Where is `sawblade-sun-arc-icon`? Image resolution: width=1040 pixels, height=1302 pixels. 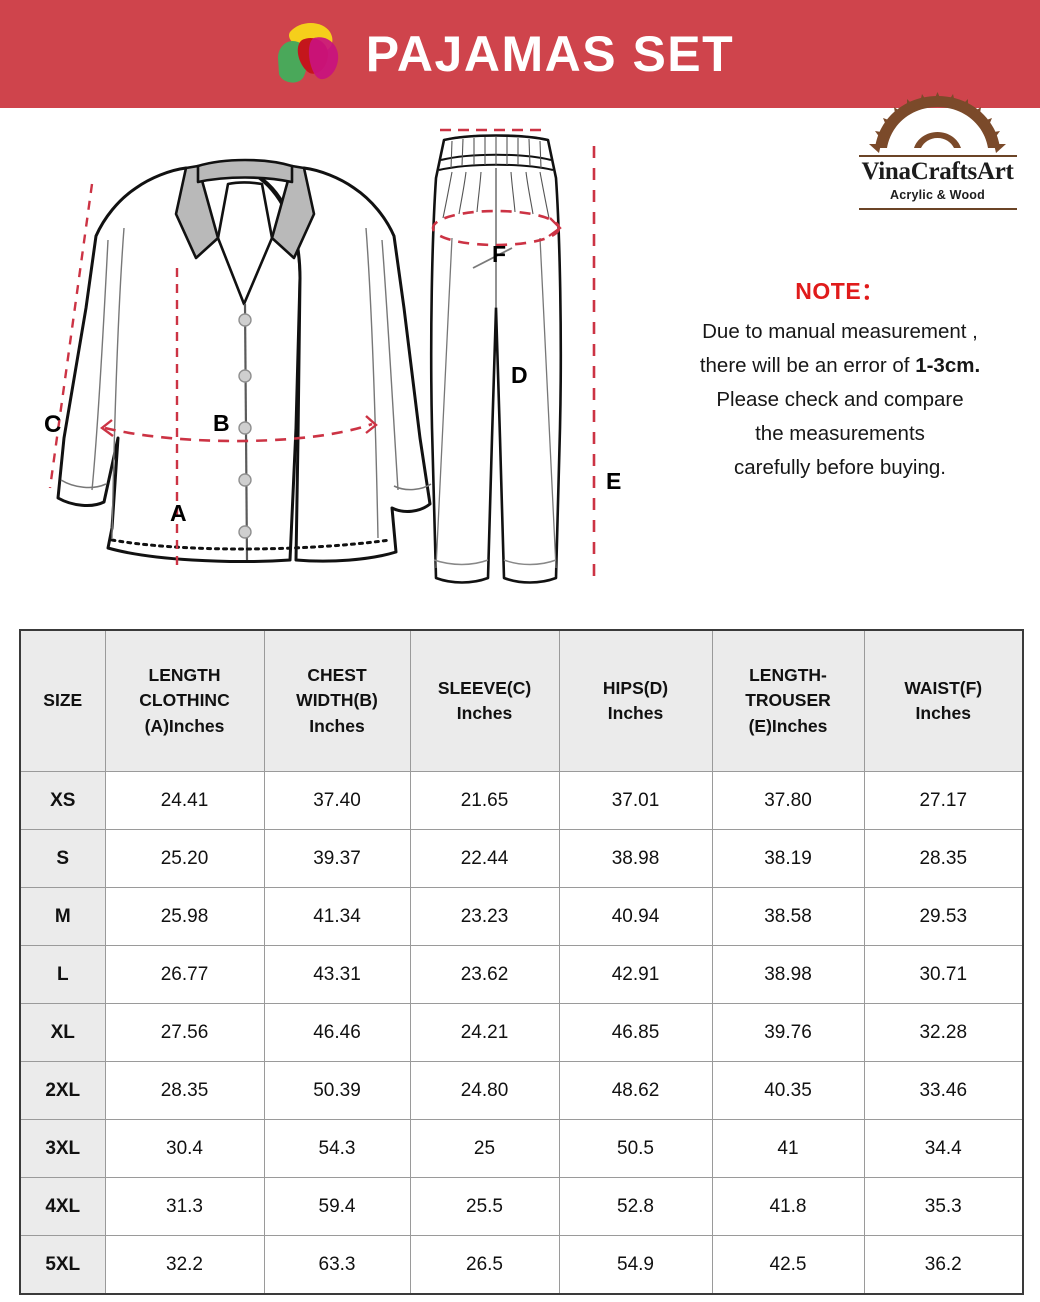 sawblade-sun-arc-icon is located at coordinates (937, 122).